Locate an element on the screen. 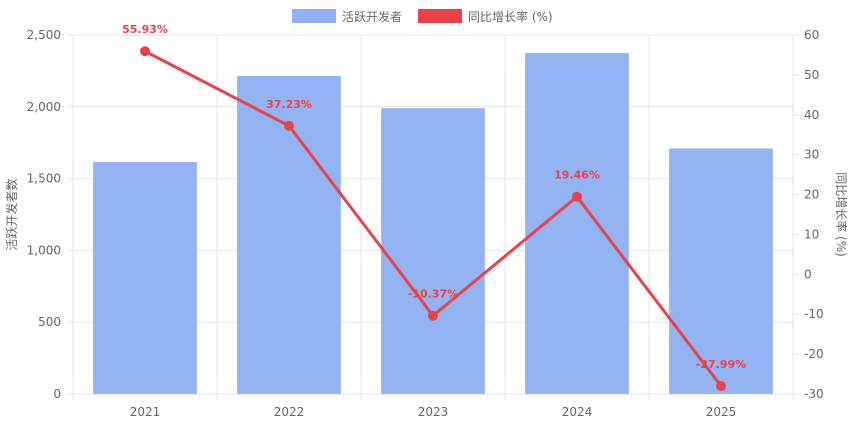 This screenshot has width=852, height=426. bar-2024 is located at coordinates (577, 223).